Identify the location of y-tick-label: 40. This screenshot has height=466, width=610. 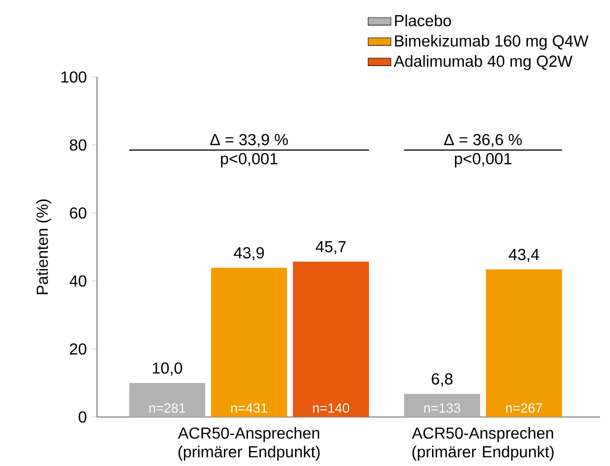
(78, 281).